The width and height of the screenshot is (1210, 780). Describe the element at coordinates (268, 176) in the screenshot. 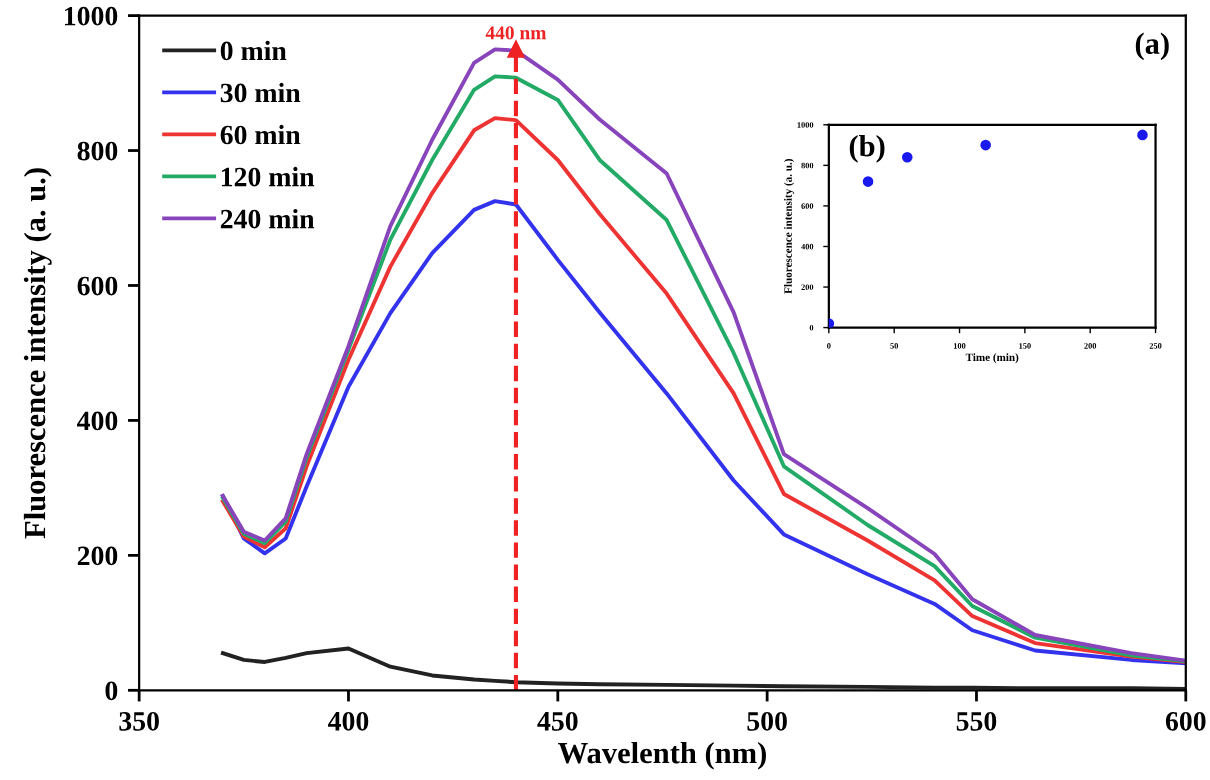

I see `legend-label: 120 min` at that location.